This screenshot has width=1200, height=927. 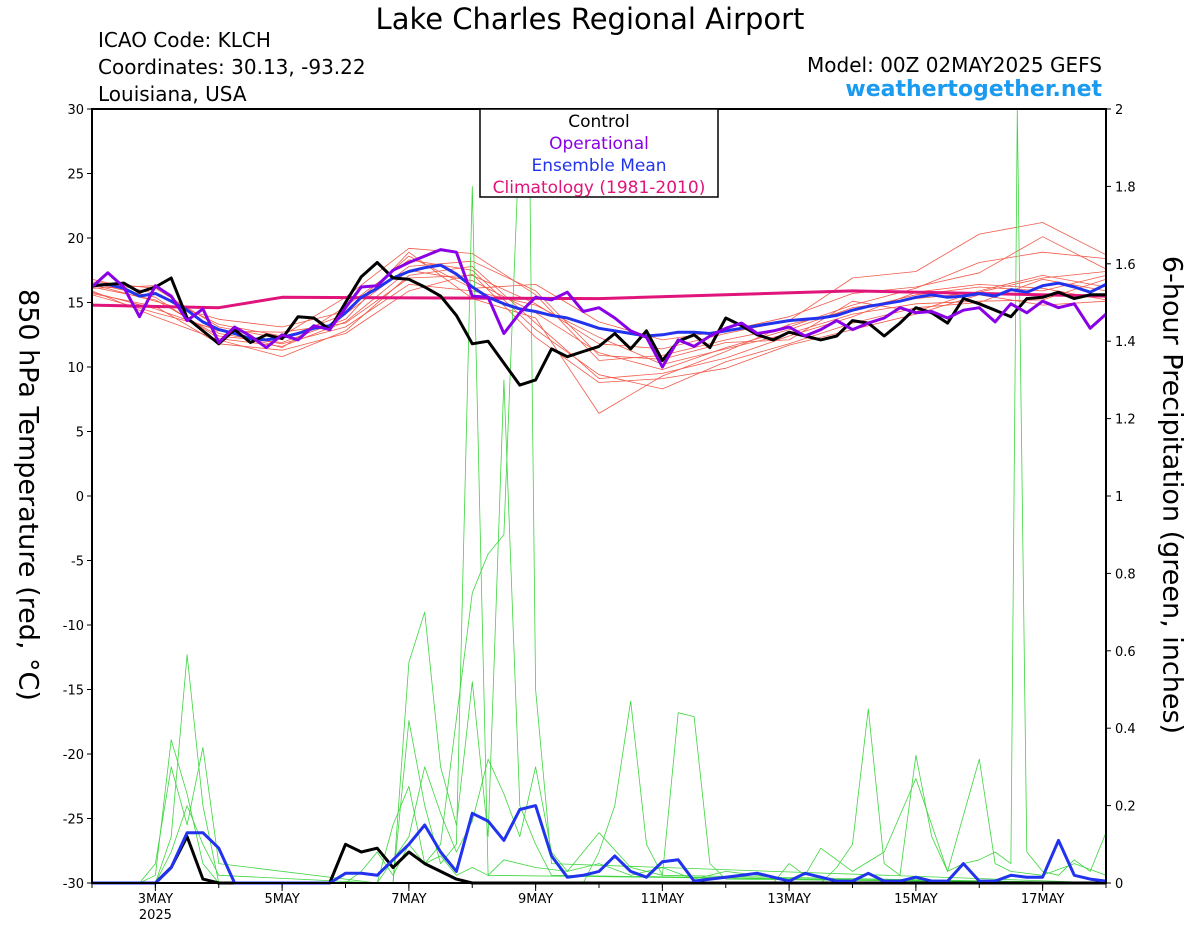 I want to click on control-temp-line, so click(x=598, y=324).